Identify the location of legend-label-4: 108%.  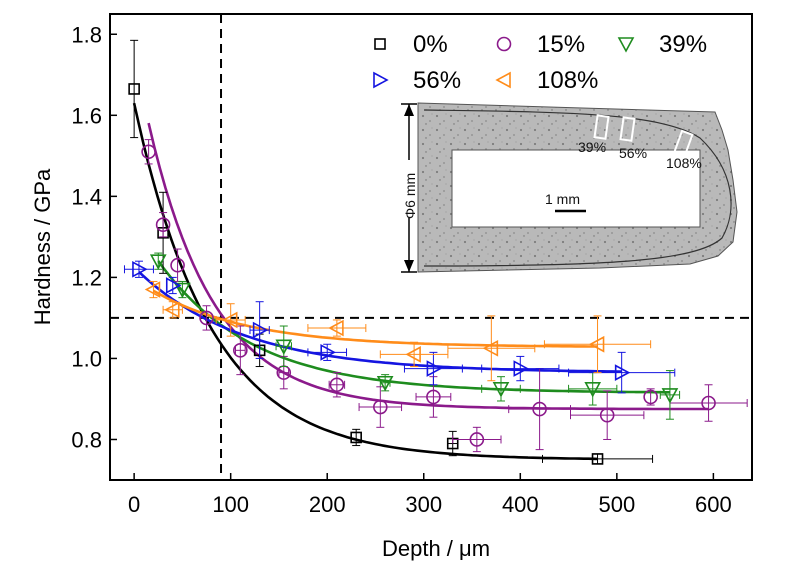
(567, 80).